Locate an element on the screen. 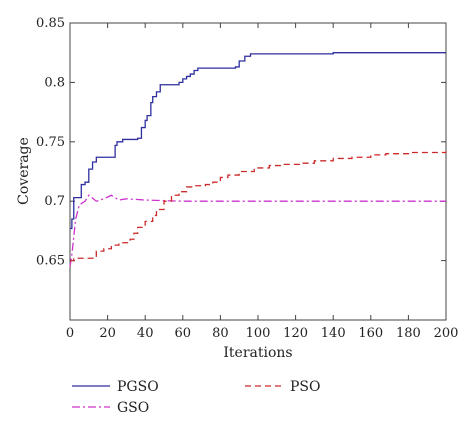 Image resolution: width=474 pixels, height=432 pixels. legend-label-pso: PSO is located at coordinates (305, 387).